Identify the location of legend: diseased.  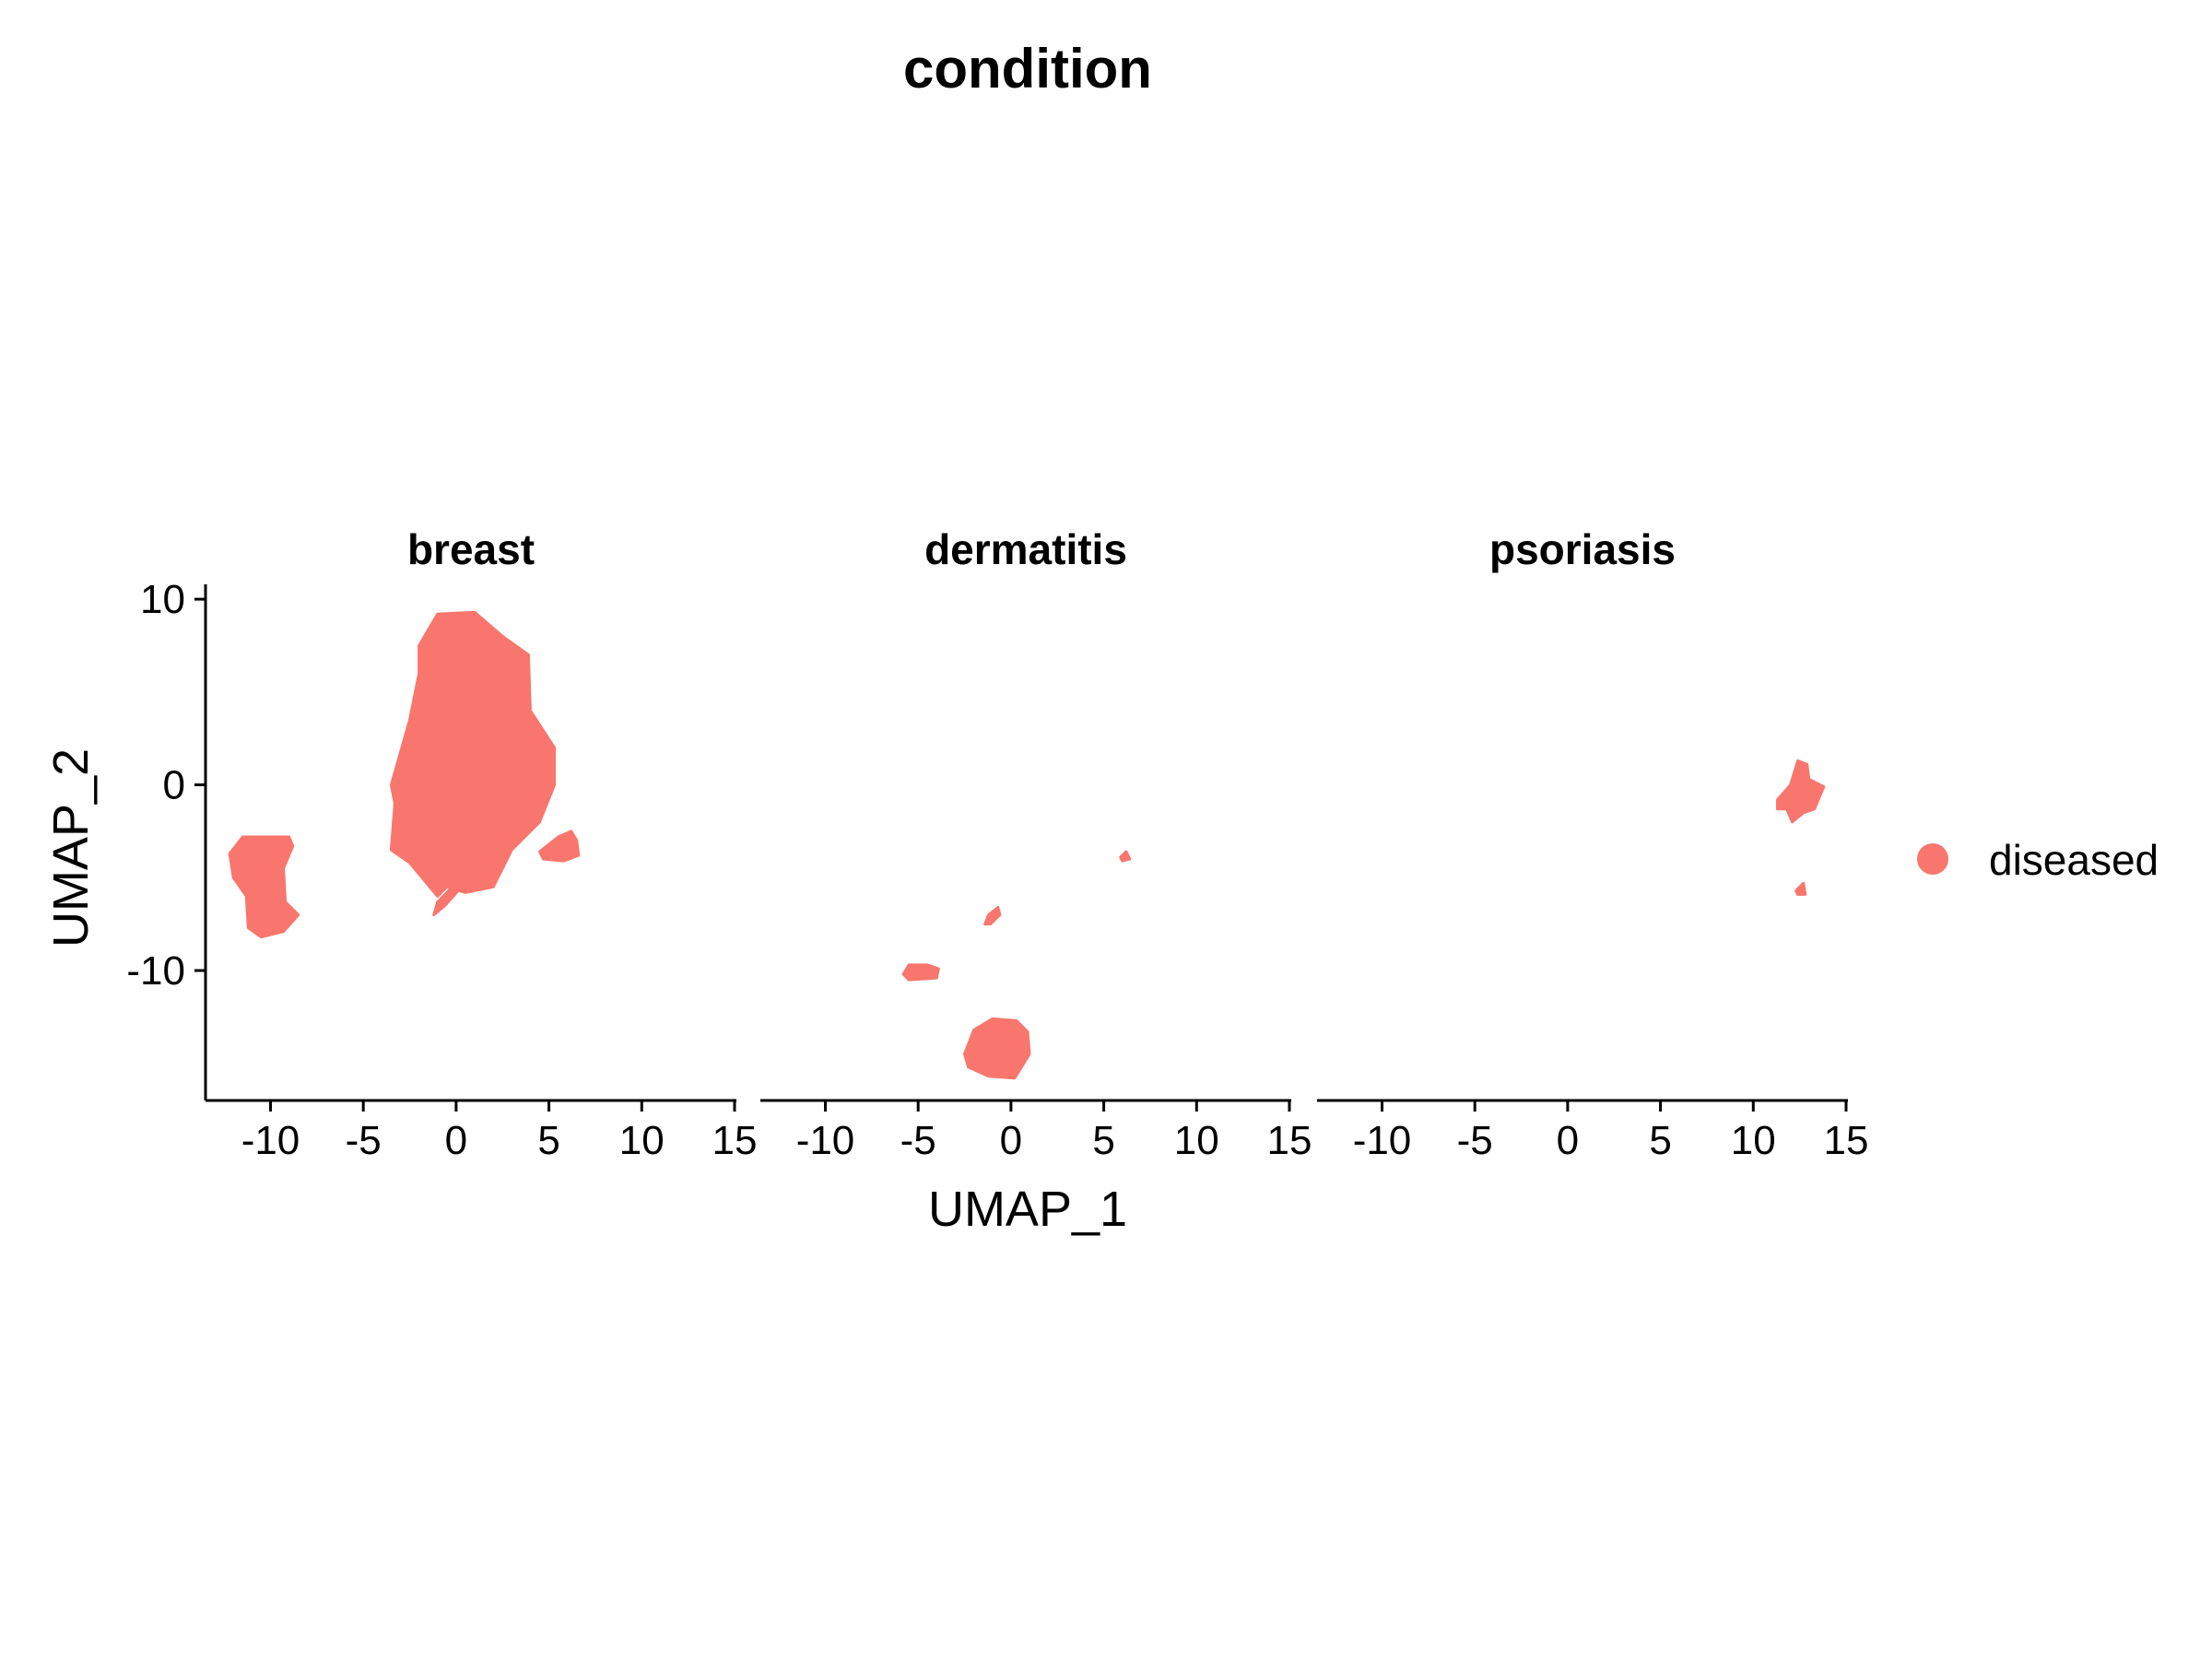
(2038, 860).